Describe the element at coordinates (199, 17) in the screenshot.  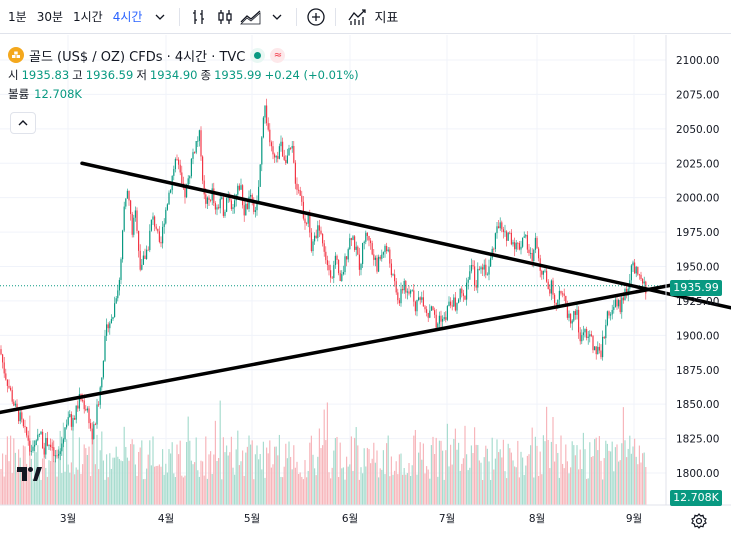
I see `bar-chart-type-icon` at that location.